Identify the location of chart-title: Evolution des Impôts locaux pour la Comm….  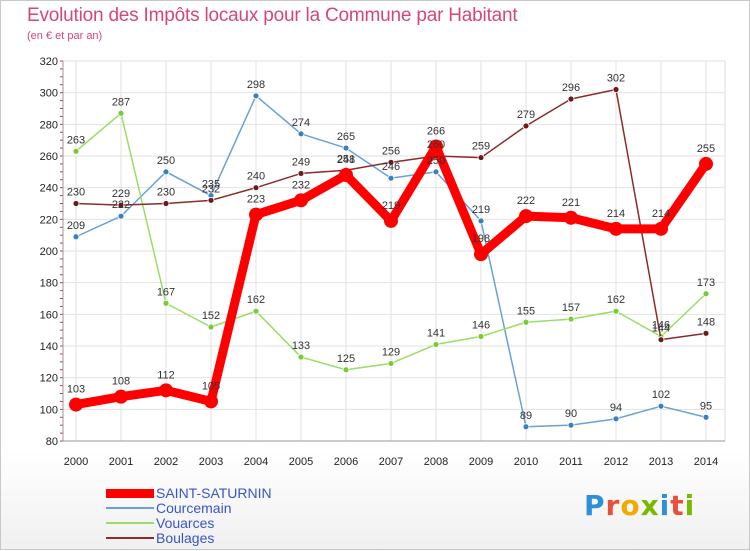
(272, 15).